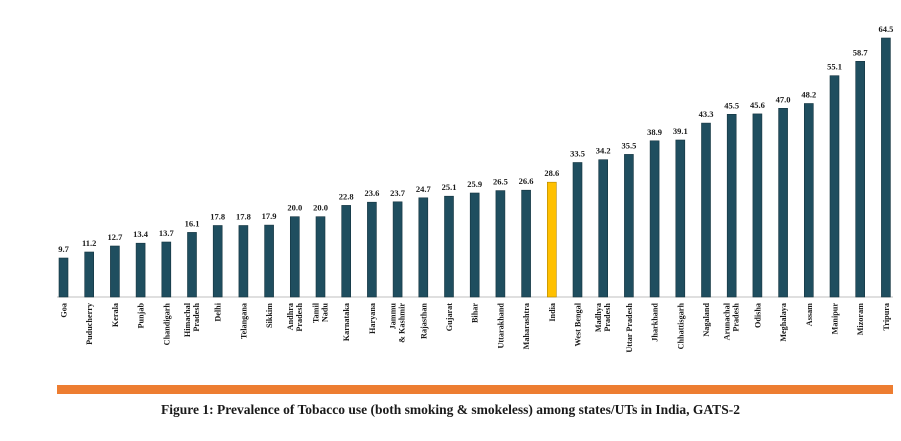 This screenshot has width=901, height=441. What do you see at coordinates (757, 315) in the screenshot?
I see `category-label-27-0: Odisha` at bounding box center [757, 315].